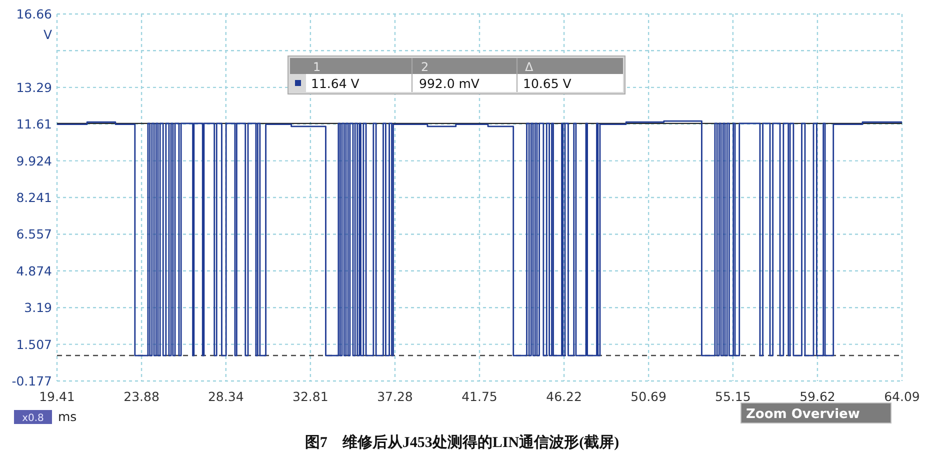 This screenshot has width=925, height=459. I want to click on annotation: 992.0 mV, so click(449, 83).